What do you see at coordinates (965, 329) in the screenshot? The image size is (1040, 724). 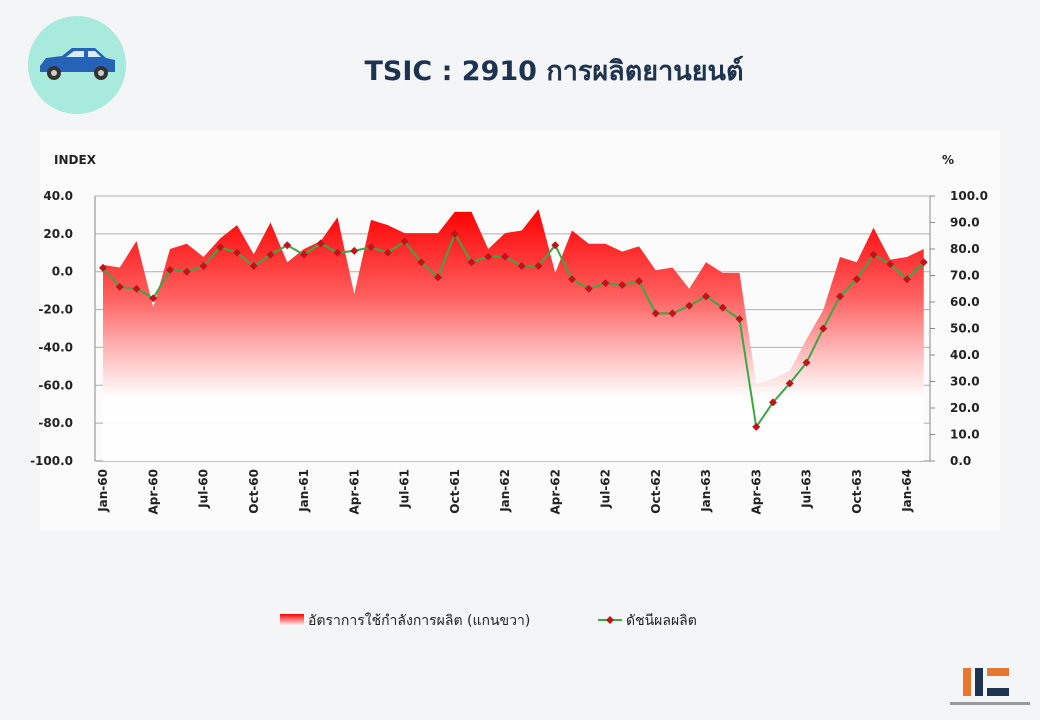 I see `y2-tick-label: 50.0` at bounding box center [965, 329].